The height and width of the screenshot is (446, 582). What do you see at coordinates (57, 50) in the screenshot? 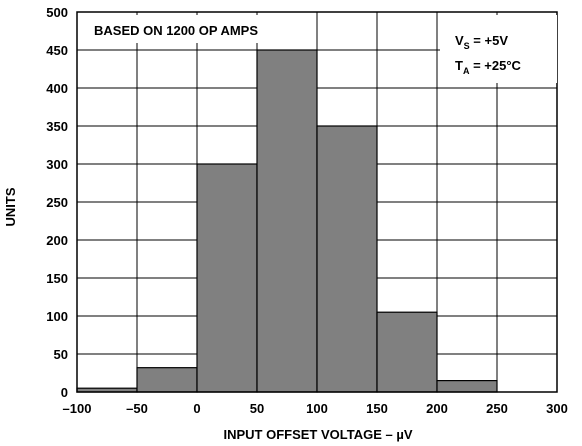
I see `y-tick-label: 450` at bounding box center [57, 50].